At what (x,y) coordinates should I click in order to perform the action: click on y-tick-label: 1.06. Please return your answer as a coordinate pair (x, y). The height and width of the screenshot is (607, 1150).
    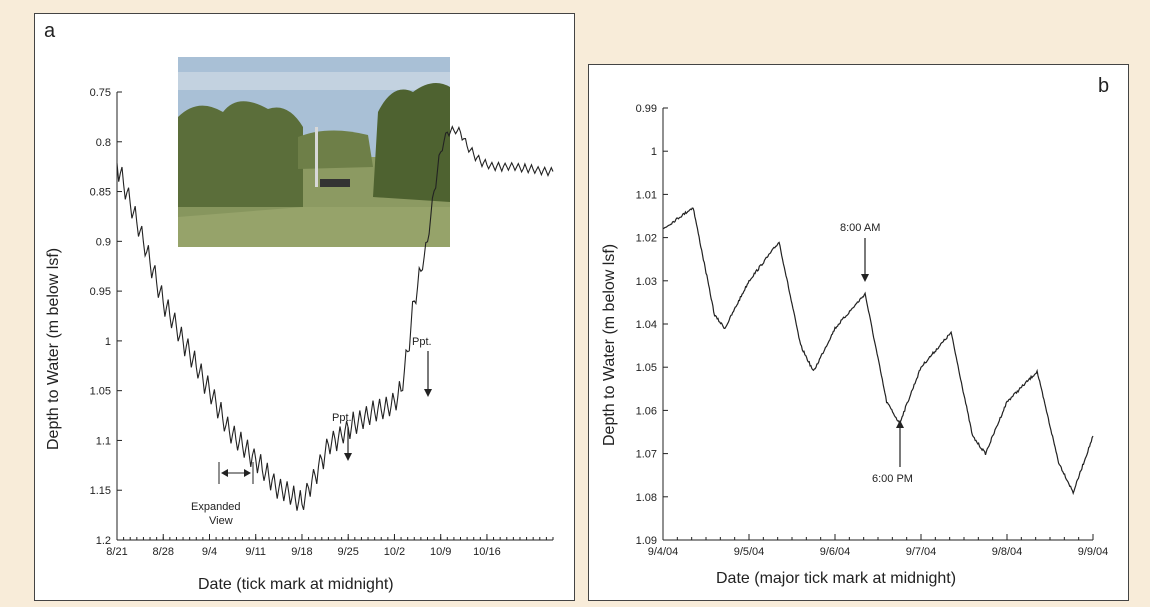
    Looking at the image, I should click on (646, 411).